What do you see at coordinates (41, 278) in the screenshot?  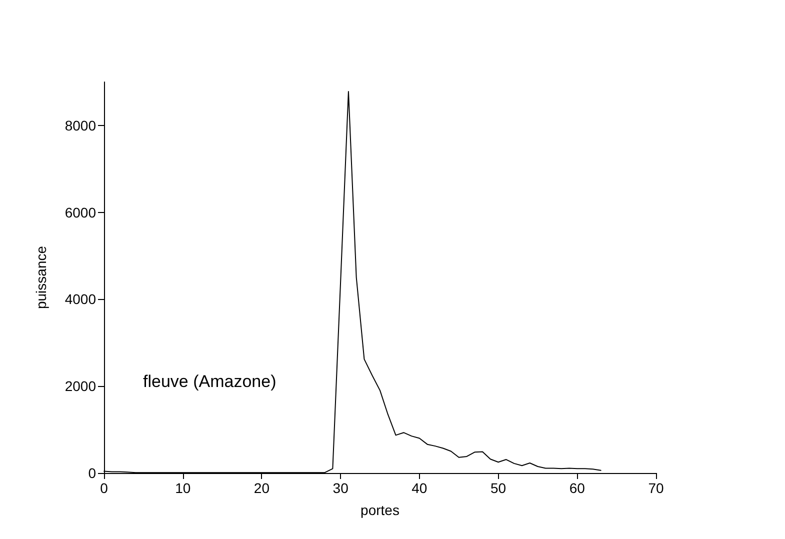 I see `y-axis-title: puissance` at bounding box center [41, 278].